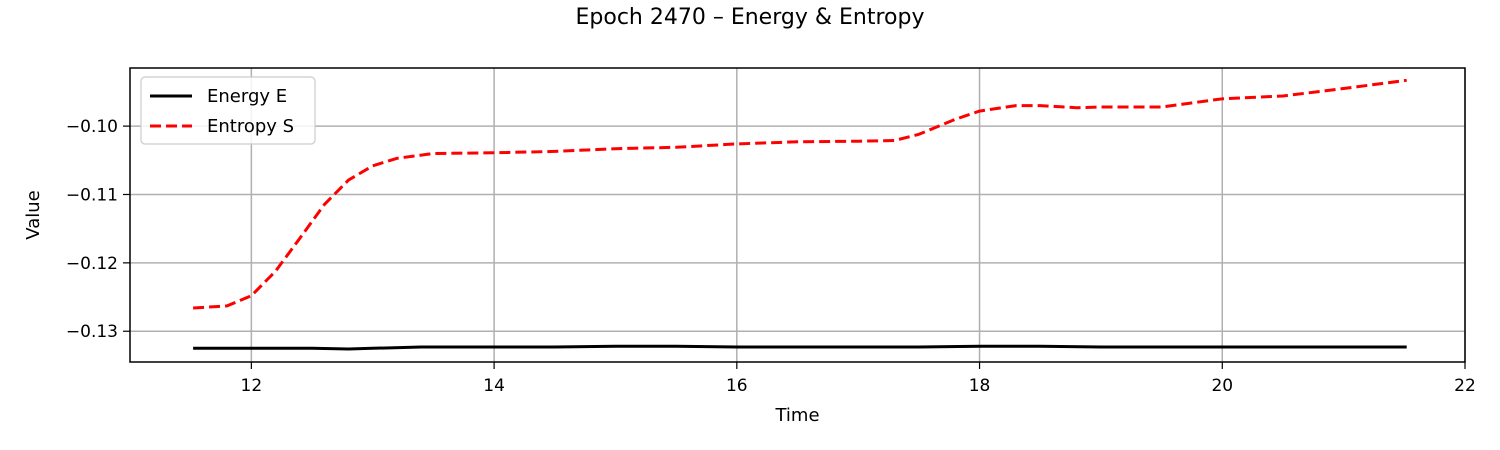 This screenshot has width=1500, height=450. I want to click on x-tick-label: 18, so click(980, 386).